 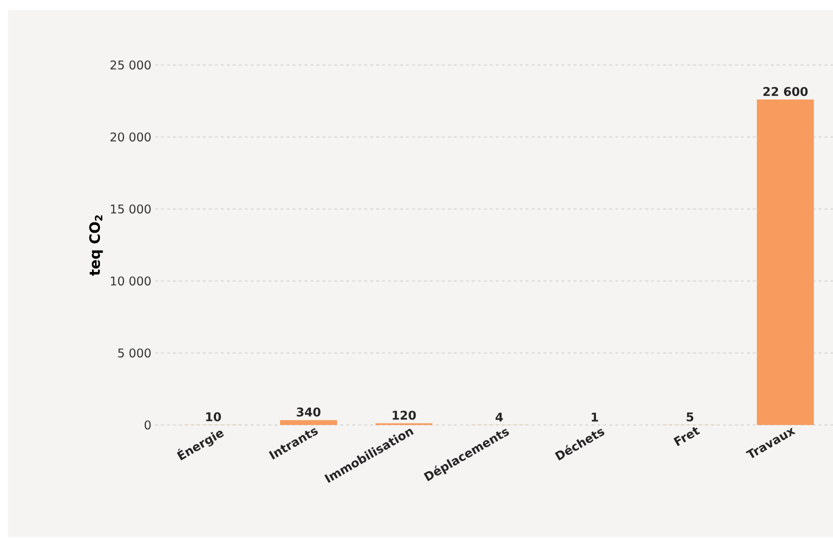 I want to click on data-label: 10, so click(x=213, y=417).